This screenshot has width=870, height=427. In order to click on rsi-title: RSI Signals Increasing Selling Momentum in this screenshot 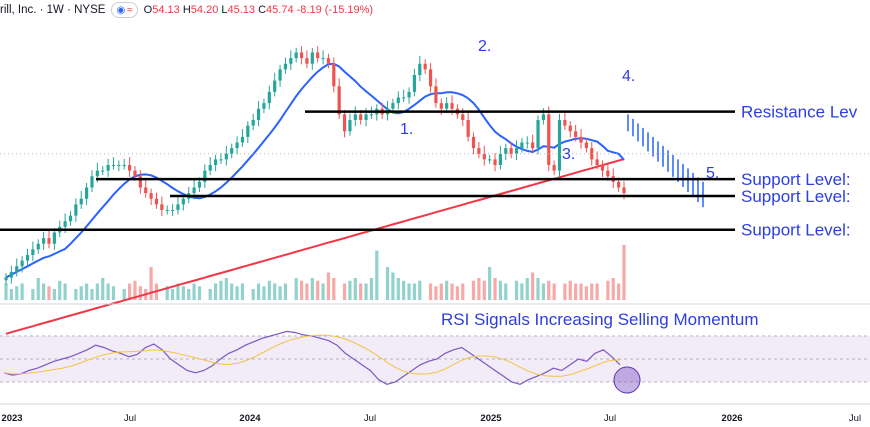, I will do `click(599, 319)`.